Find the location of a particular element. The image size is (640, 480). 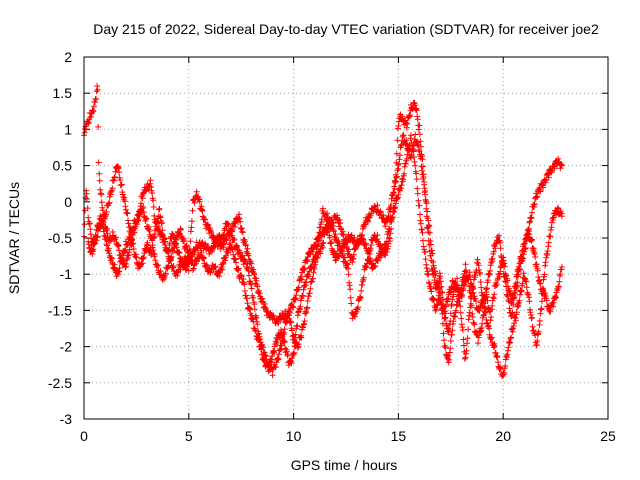

y-tick-label: -2 is located at coordinates (66, 347).